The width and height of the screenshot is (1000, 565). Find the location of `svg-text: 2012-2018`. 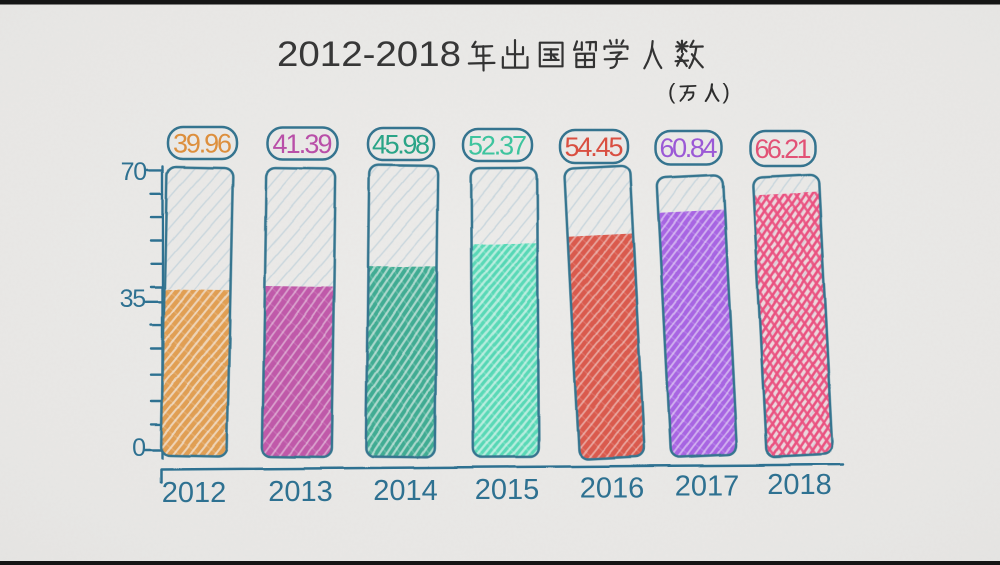

svg-text: 2012-2018 is located at coordinates (369, 54).